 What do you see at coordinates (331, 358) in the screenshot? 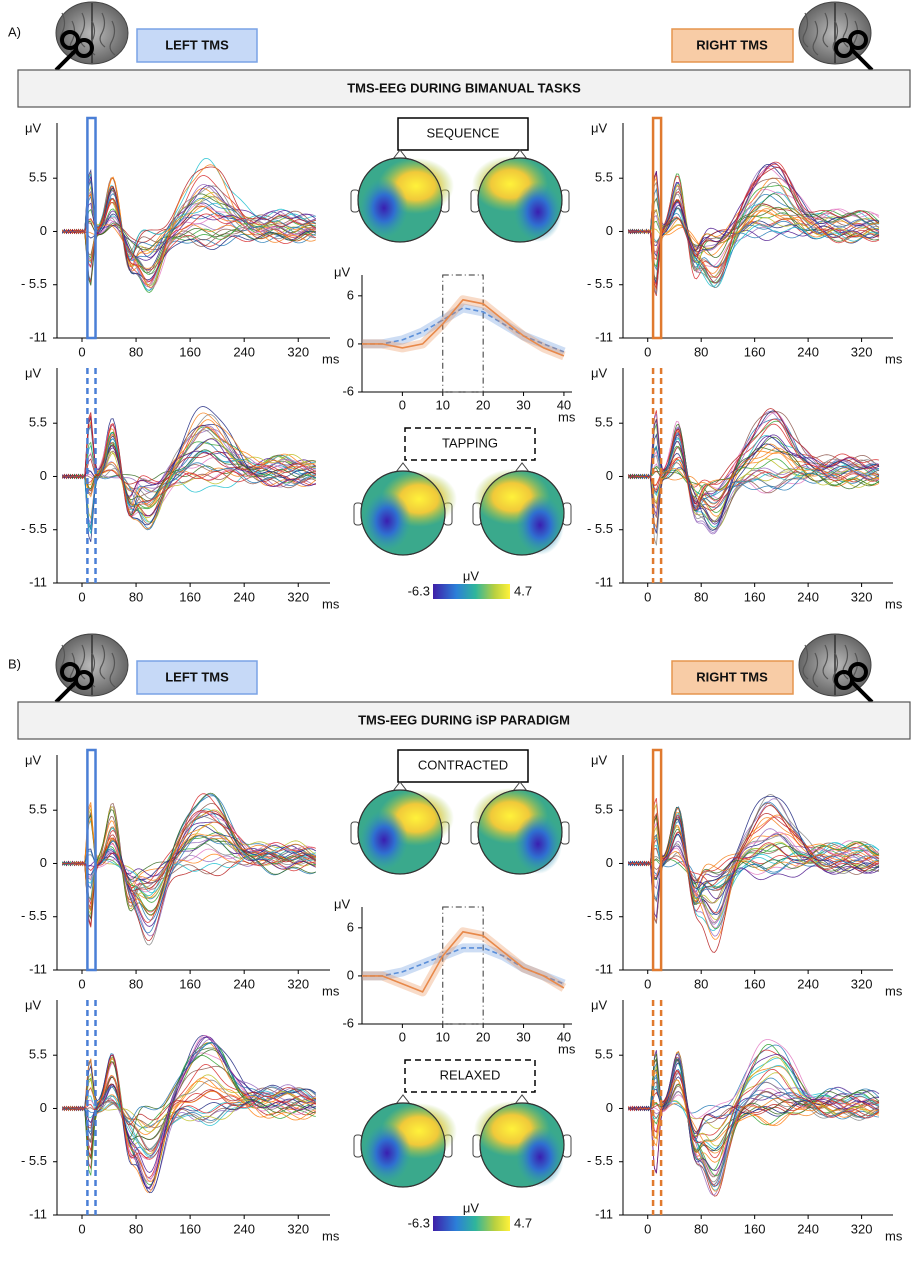
I see `x-axis-label: ms` at bounding box center [331, 358].